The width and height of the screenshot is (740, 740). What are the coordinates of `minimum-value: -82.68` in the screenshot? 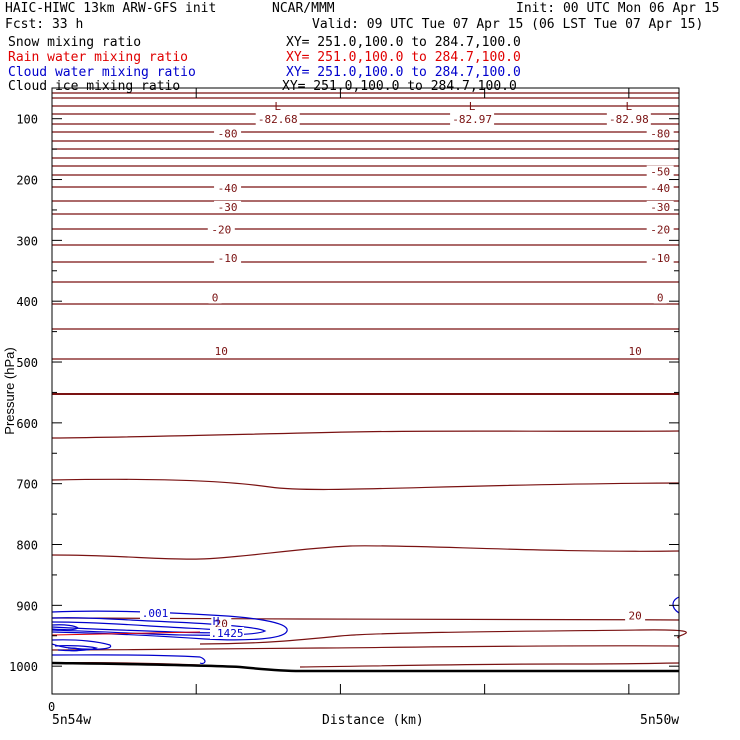 It's located at (278, 119).